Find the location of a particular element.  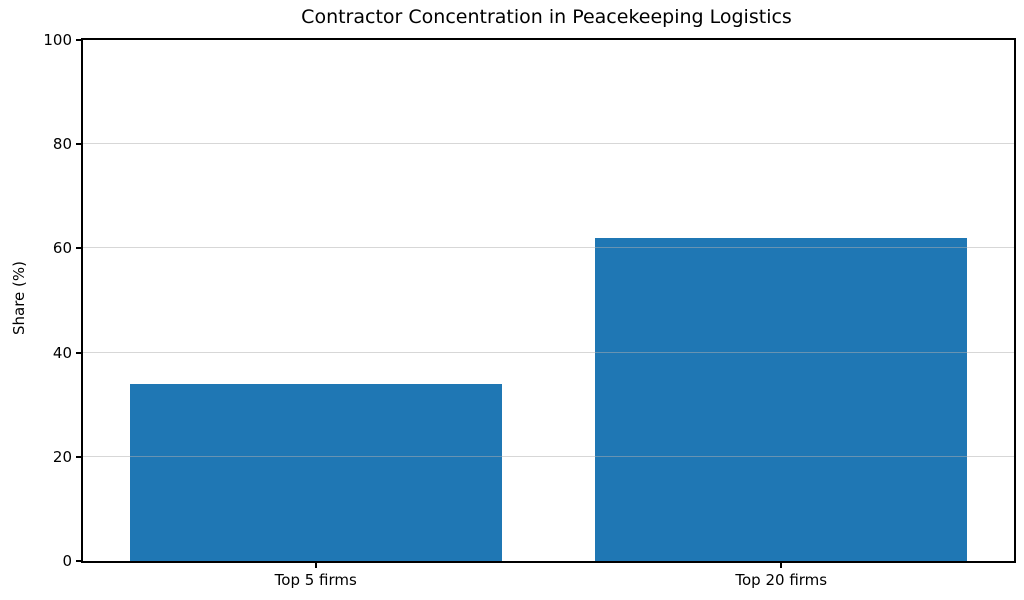

y-tick-label-20: 20 is located at coordinates (62, 456).